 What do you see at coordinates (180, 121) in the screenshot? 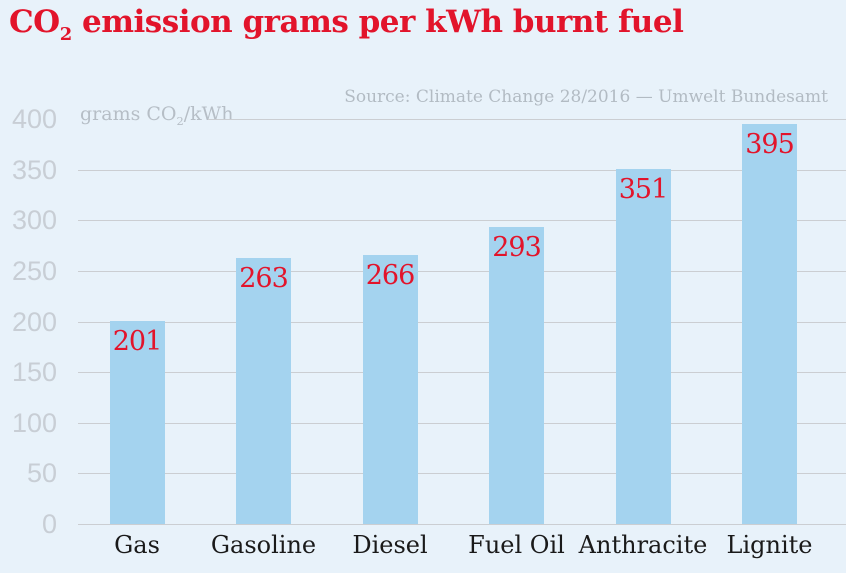
I see `unit-subscript: 2` at bounding box center [180, 121].